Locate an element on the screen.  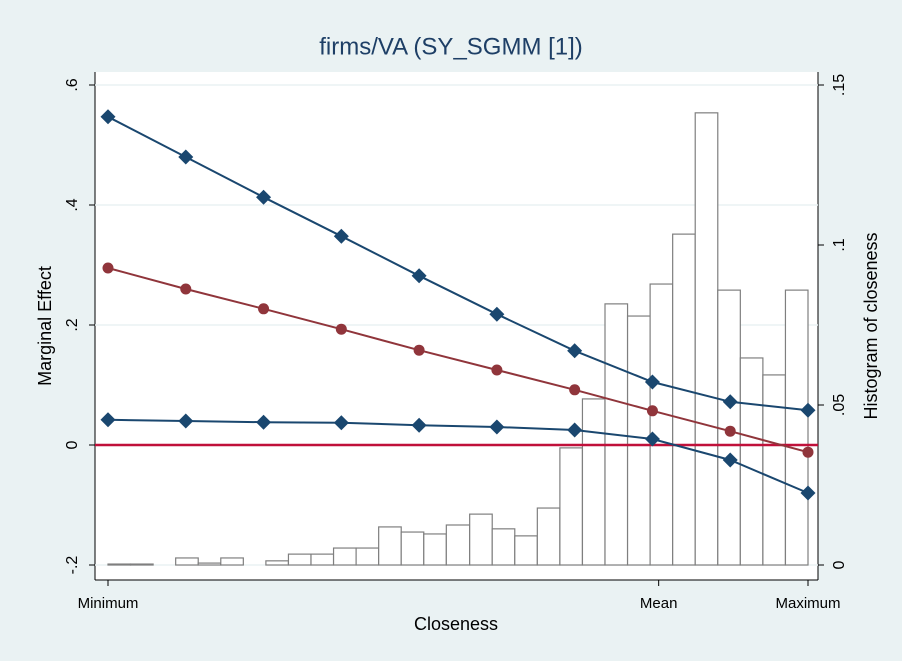
y2-tick-label: .05 is located at coordinates (839, 405).